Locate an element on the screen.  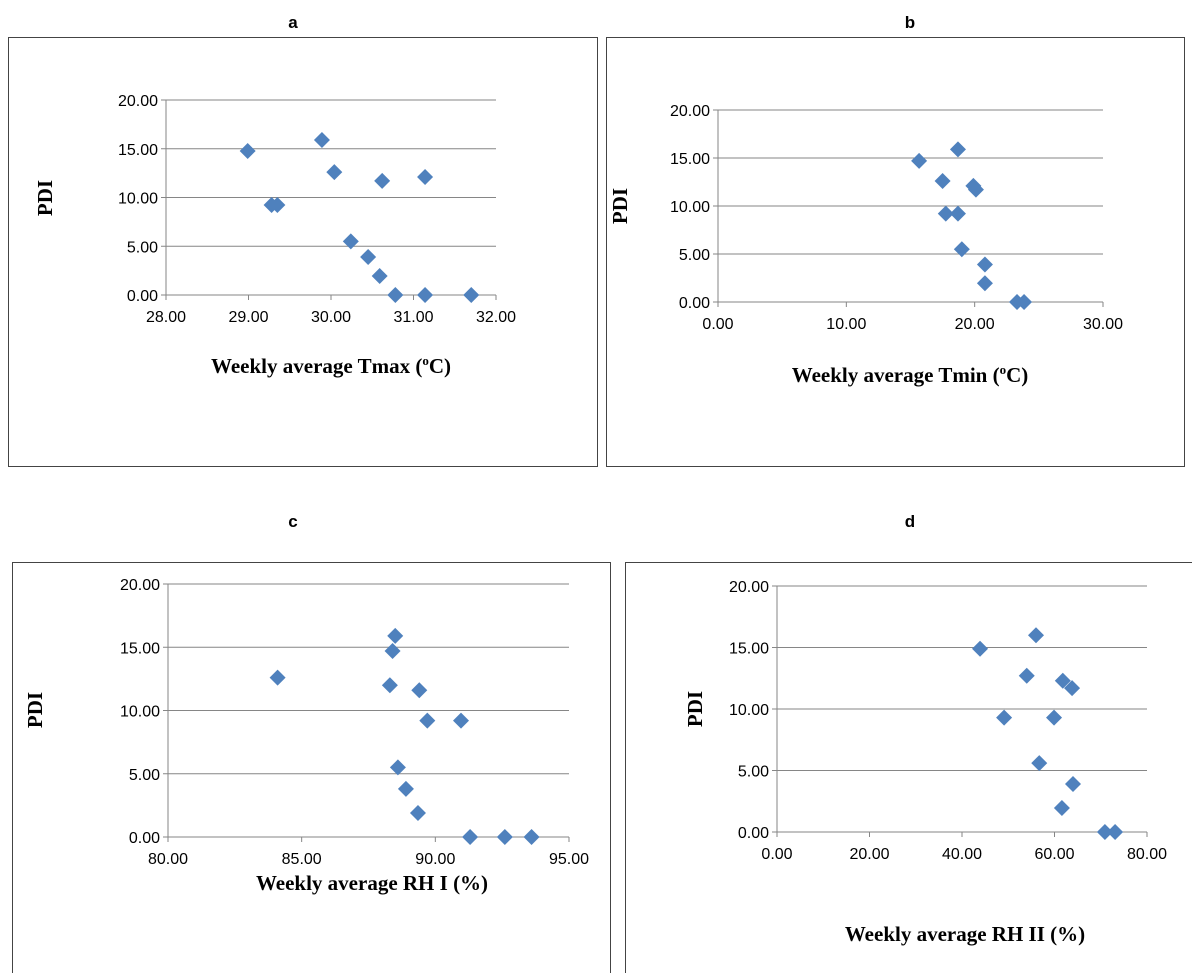
x-tick-label: 20.00 is located at coordinates (869, 854).